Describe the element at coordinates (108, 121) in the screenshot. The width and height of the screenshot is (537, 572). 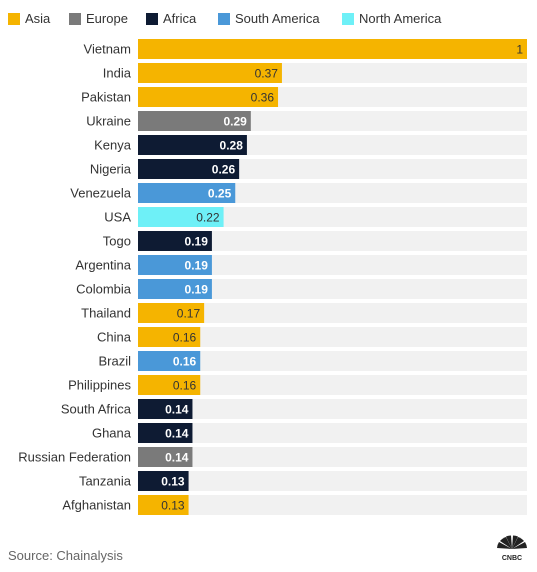
I see `category-label: Ukraine` at that location.